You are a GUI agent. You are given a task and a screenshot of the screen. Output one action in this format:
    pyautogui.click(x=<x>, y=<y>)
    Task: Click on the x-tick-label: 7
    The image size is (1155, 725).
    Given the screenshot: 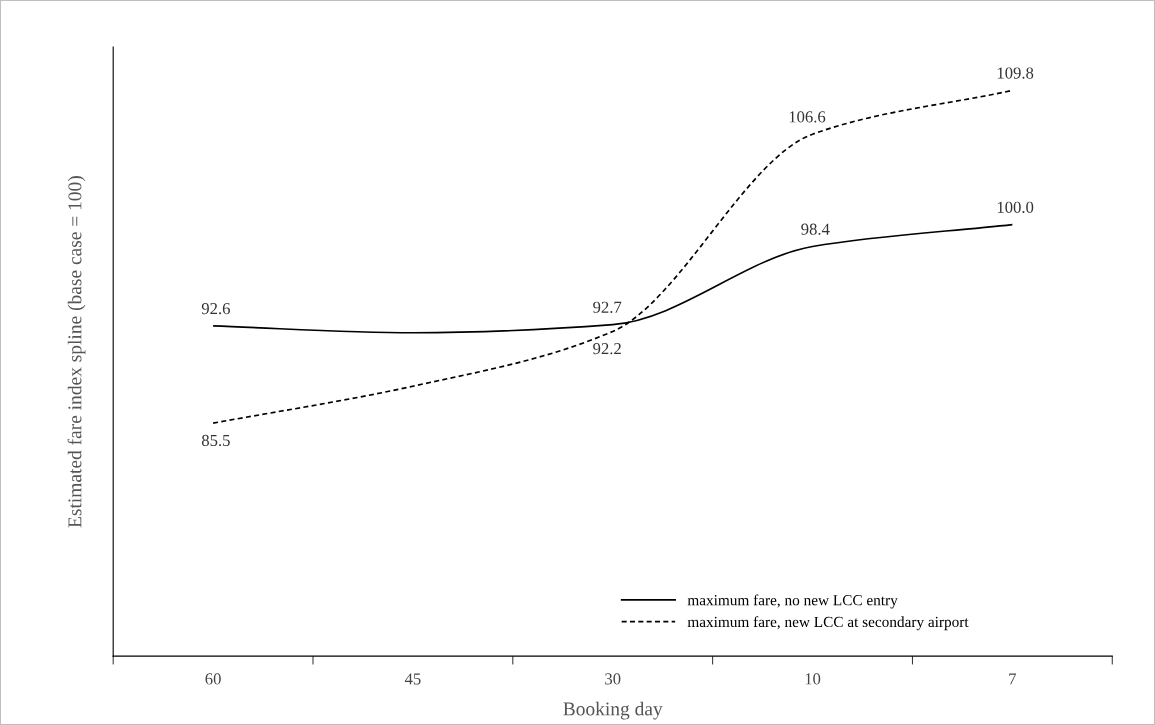 What is the action you would take?
    pyautogui.click(x=1013, y=679)
    